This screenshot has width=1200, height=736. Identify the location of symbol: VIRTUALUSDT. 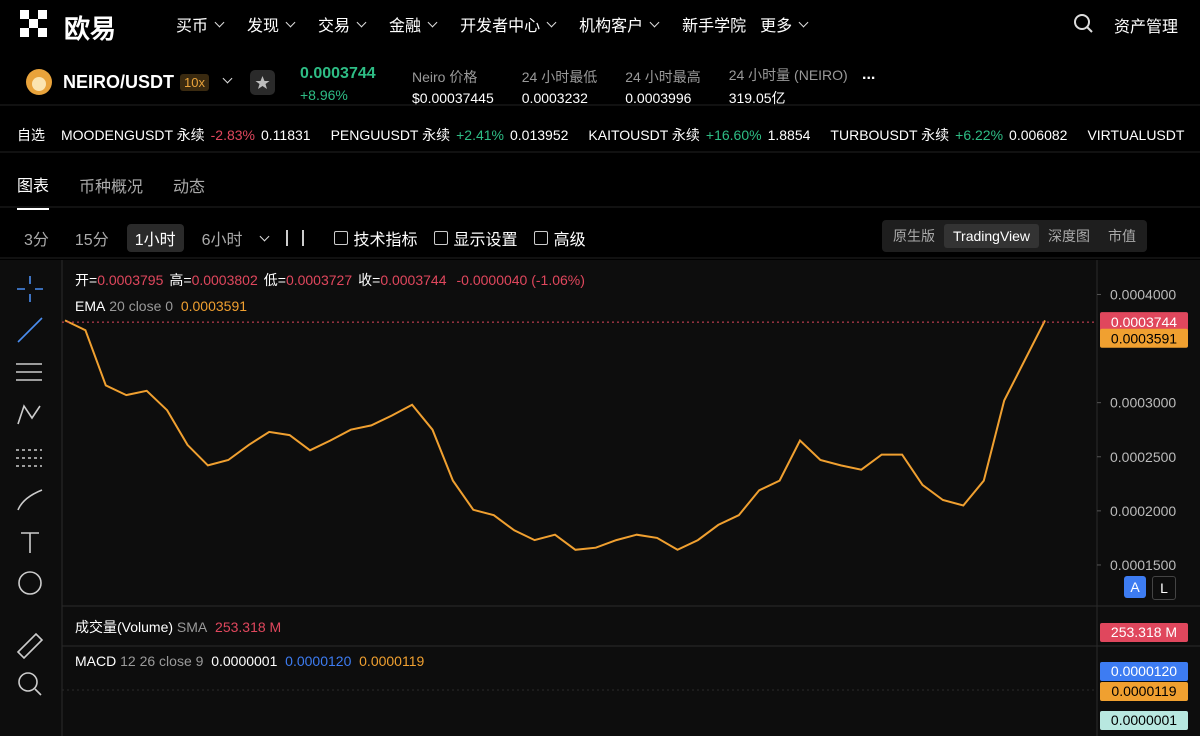
(1136, 135).